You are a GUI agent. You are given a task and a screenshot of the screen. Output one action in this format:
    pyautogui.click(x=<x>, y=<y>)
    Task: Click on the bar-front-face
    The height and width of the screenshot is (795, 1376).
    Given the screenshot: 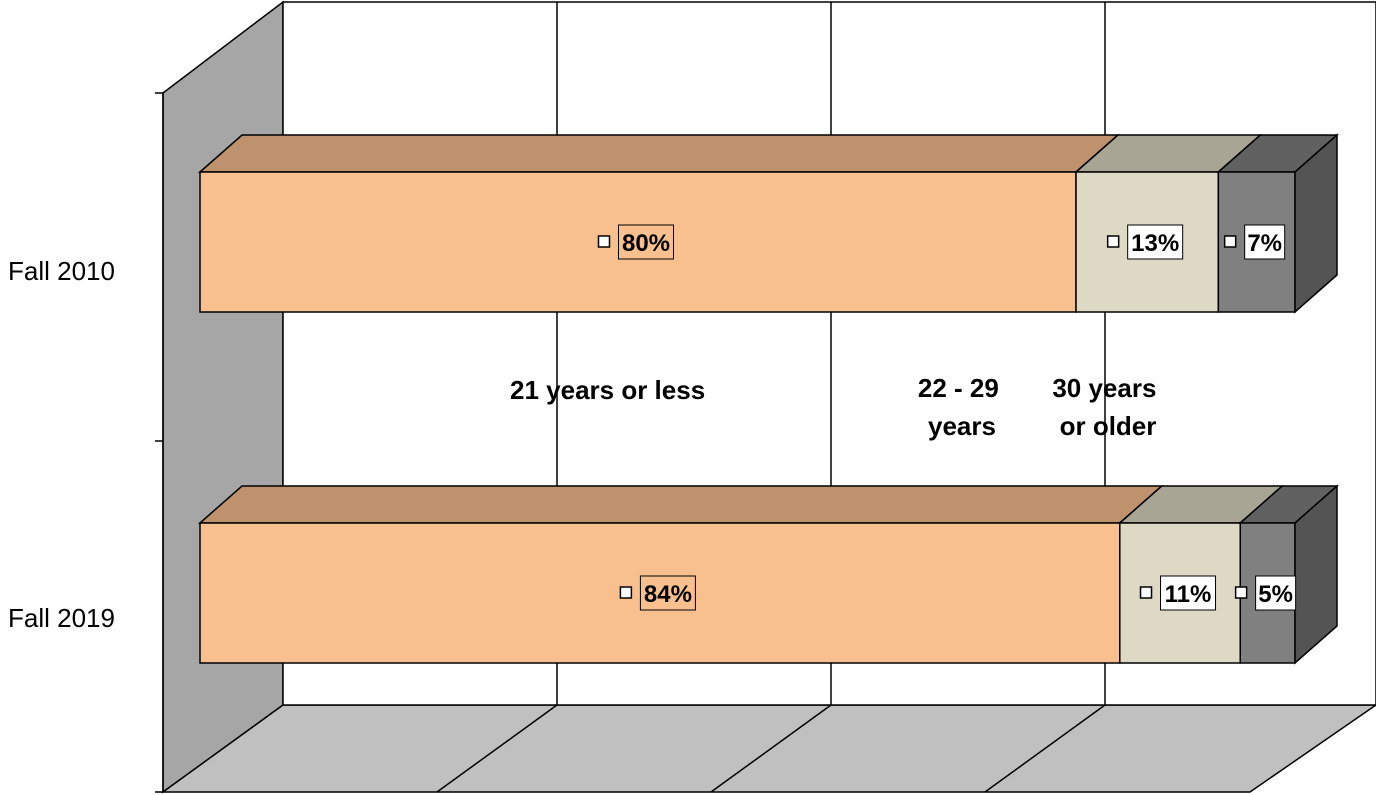 What is the action you would take?
    pyautogui.click(x=1147, y=242)
    